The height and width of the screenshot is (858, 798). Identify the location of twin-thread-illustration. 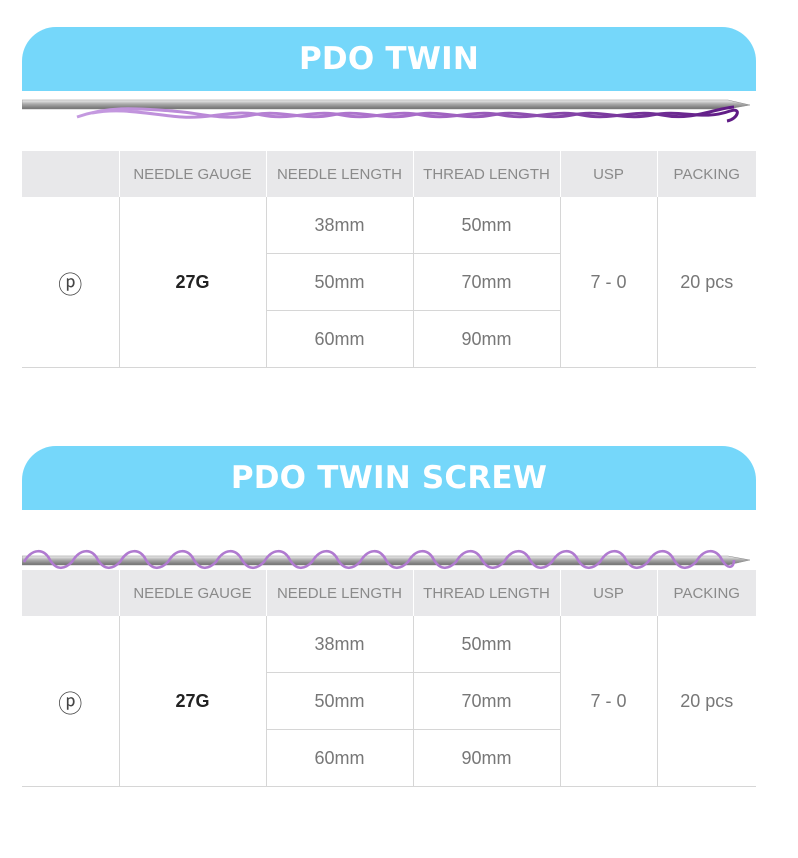
(389, 121).